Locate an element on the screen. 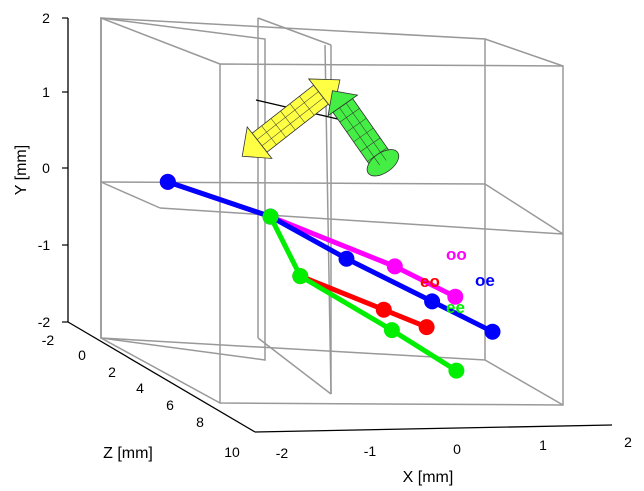  y-tick-label: -2 is located at coordinates (44, 322).